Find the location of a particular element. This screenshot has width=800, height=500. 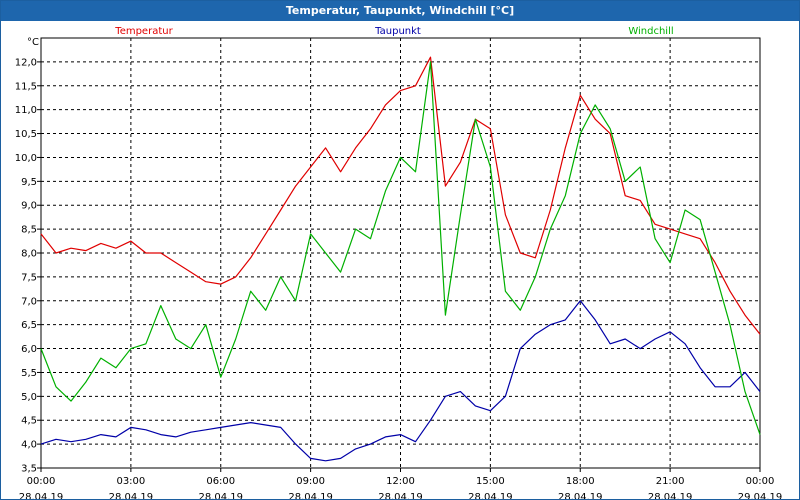

x-tick-time-label: 09:00 is located at coordinates (310, 481).